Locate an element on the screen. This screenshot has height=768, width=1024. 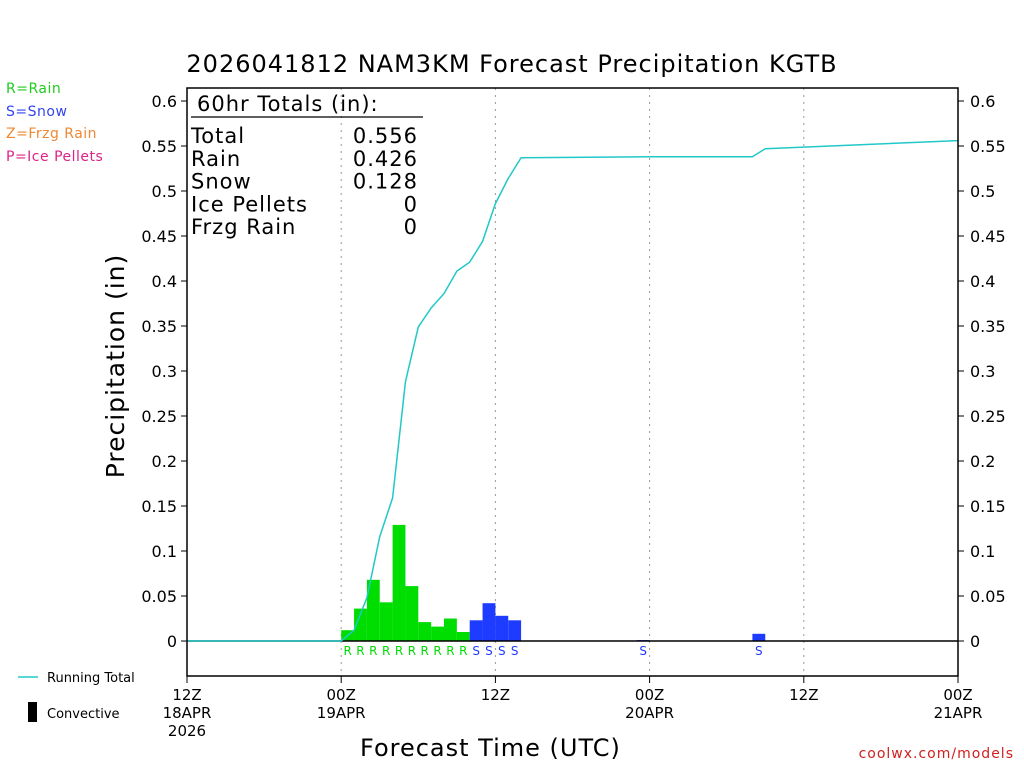
convective-swatch is located at coordinates (32, 712).